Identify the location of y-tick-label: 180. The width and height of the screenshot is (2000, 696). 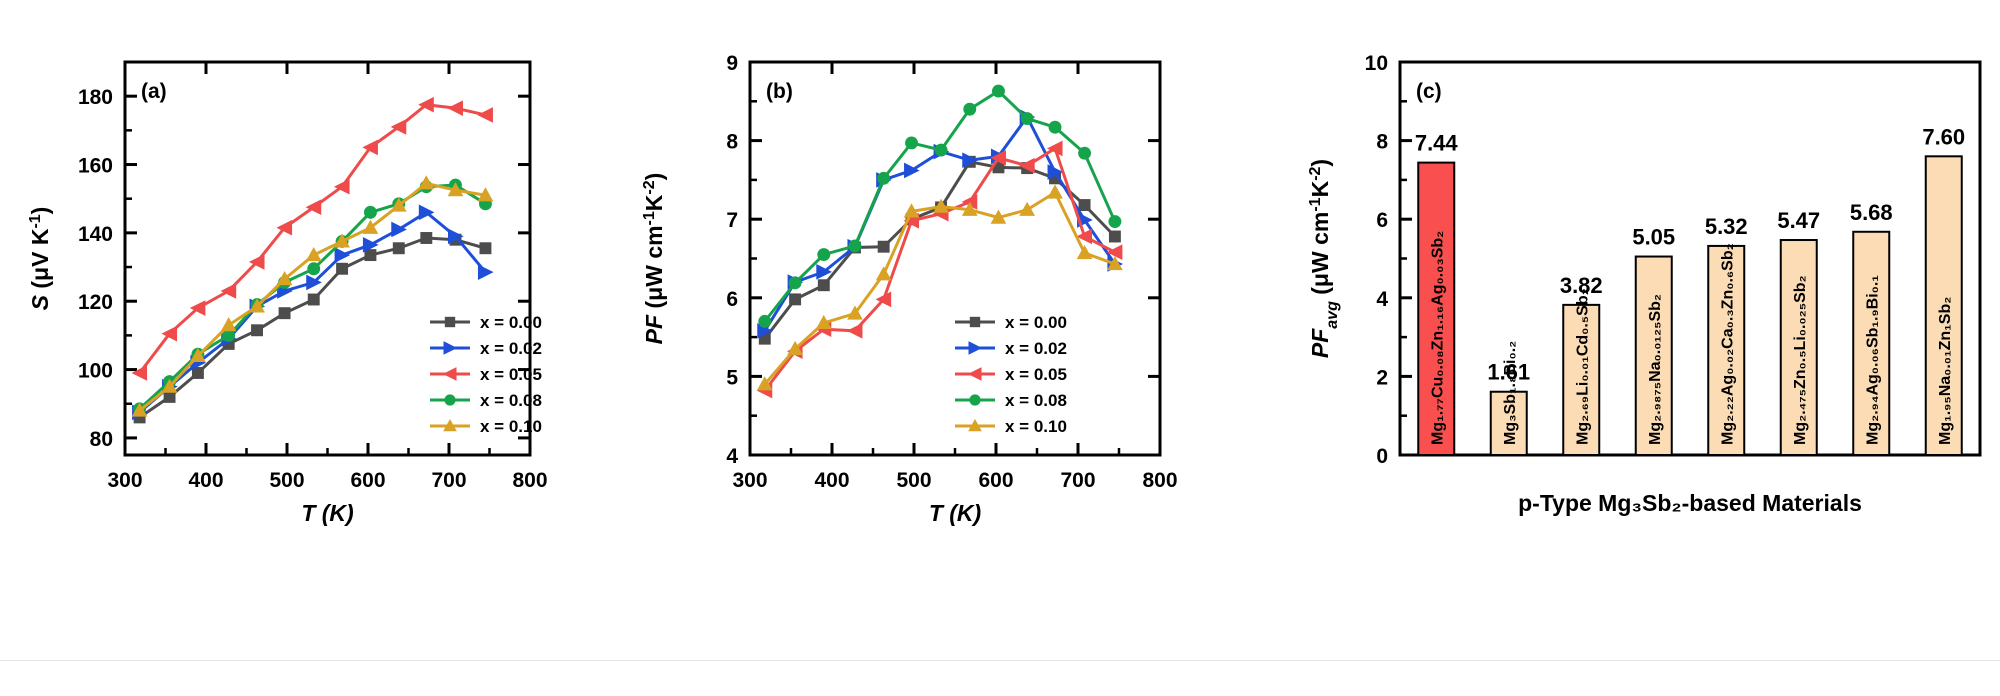
(95, 97).